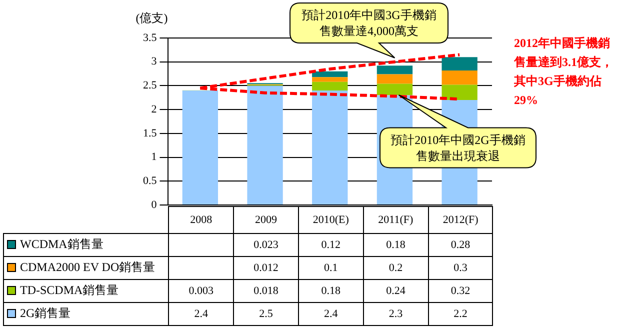 The image size is (618, 333). I want to click on data-label: 2.2, so click(460, 313).